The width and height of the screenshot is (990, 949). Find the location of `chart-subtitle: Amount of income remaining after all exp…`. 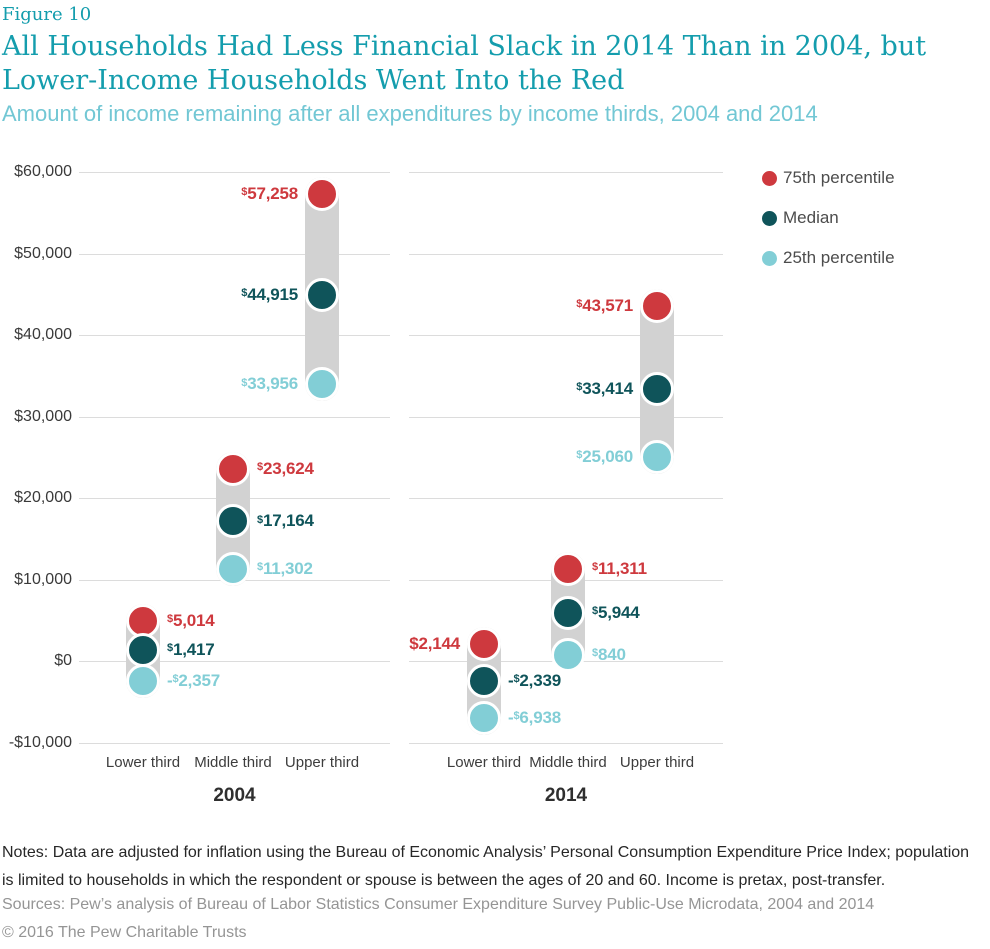

chart-subtitle: Amount of income remaining after all exp… is located at coordinates (410, 113).